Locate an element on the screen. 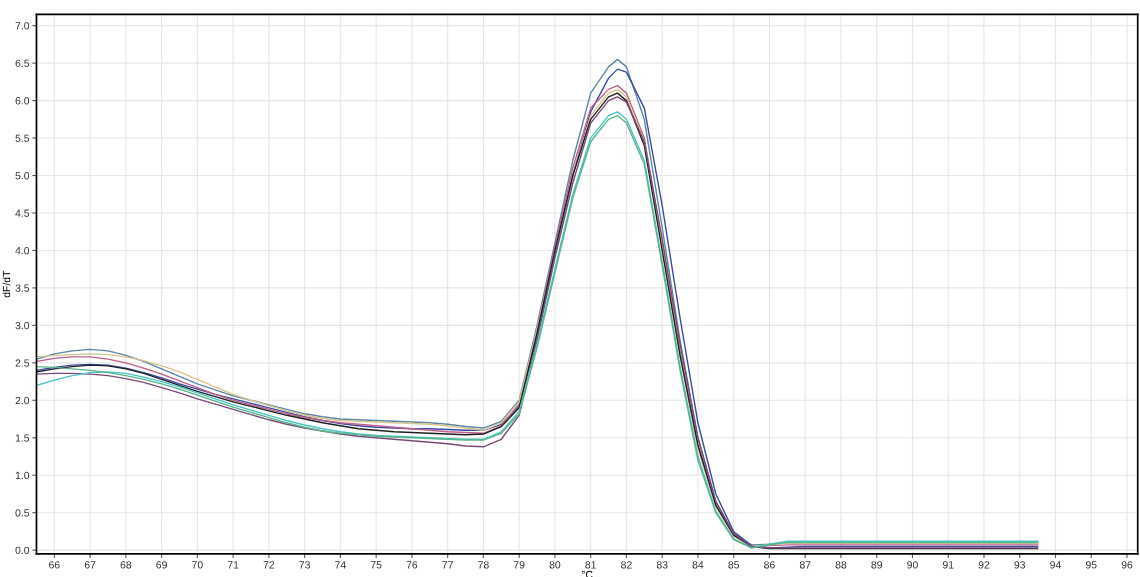 Image resolution: width=1140 pixels, height=577 pixels. x-tick-label: 66 is located at coordinates (54, 565).